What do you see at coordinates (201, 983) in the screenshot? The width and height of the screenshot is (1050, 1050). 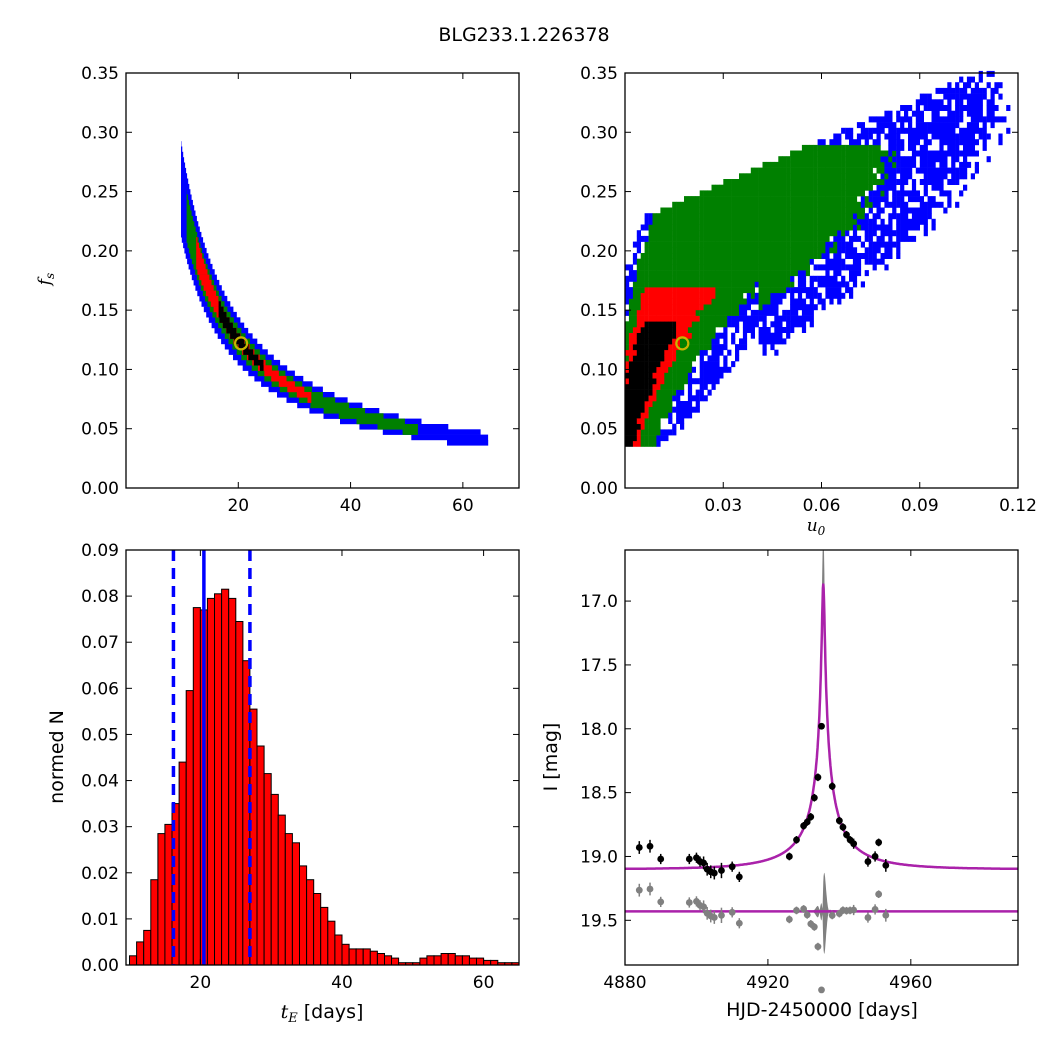 I see `bl-xtick-label: 20` at bounding box center [201, 983].